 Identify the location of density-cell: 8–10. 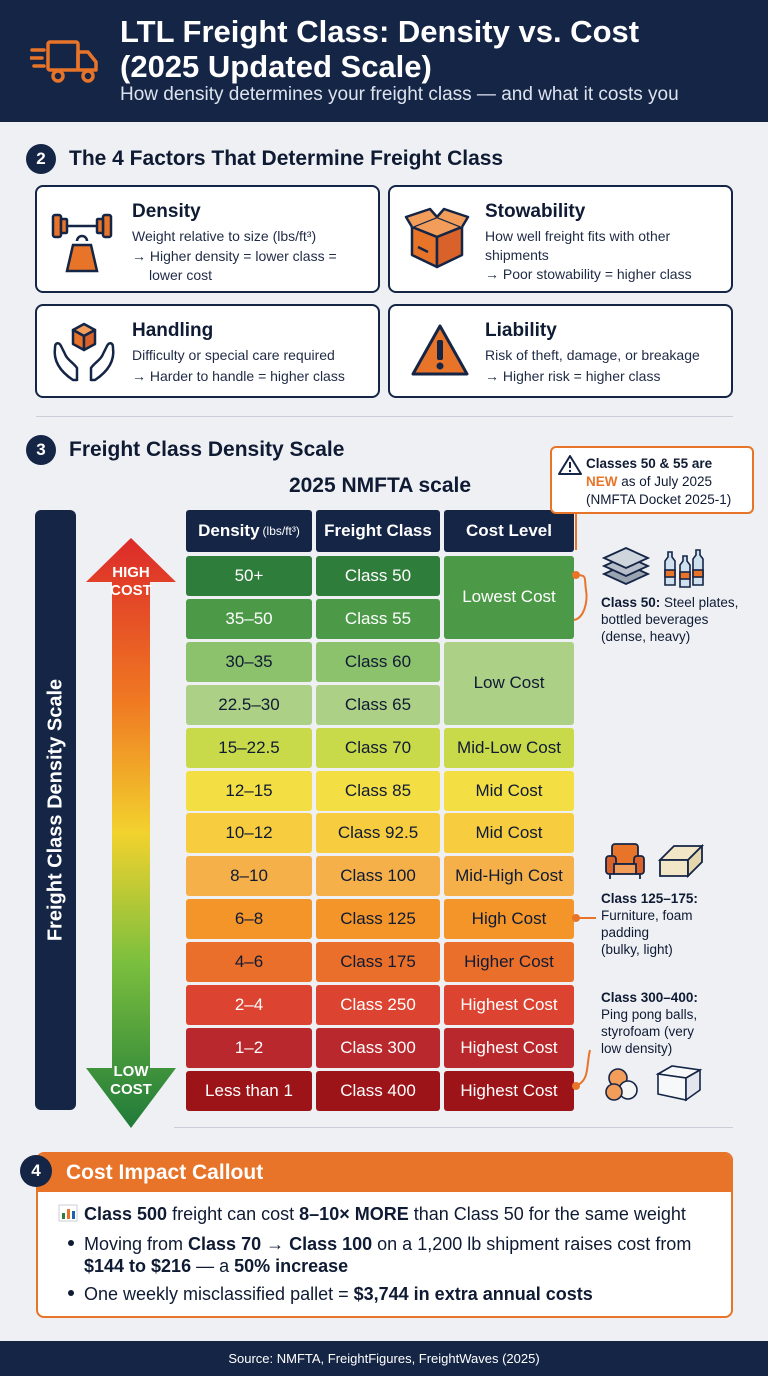
(249, 876).